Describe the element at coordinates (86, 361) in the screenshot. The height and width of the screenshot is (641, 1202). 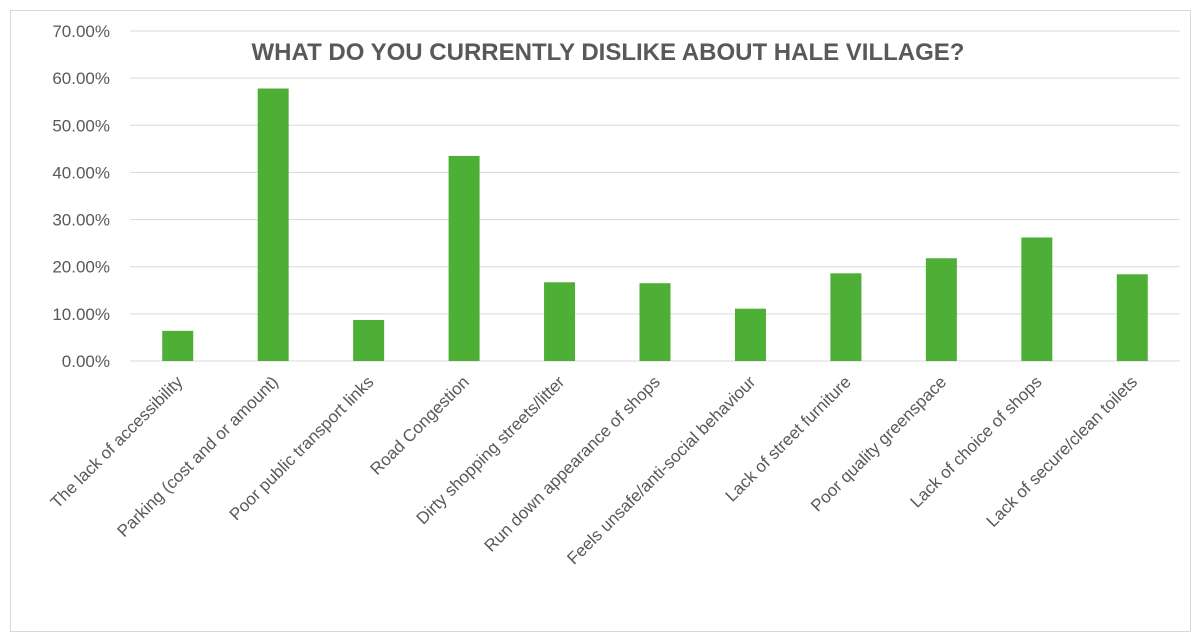
I see `y-tick-label: 0.00%` at that location.